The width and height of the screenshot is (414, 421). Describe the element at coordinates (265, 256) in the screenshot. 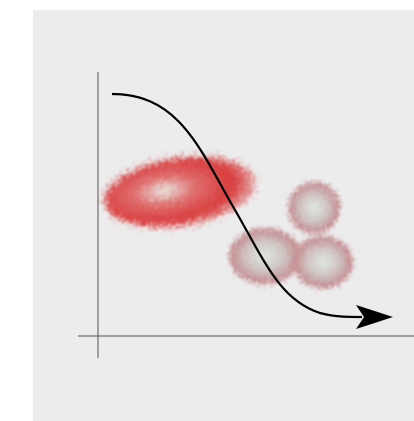

I see `small-bacterium-left` at that location.